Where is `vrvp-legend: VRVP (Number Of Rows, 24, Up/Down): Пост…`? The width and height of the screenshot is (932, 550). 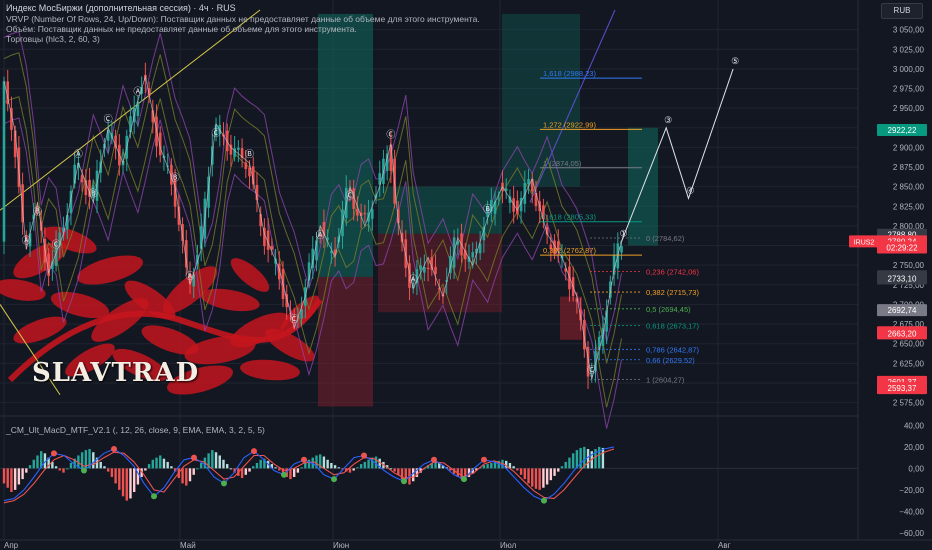 vrvp-legend: VRVP (Number Of Rows, 24, Up/Down): Пост… is located at coordinates (243, 19).